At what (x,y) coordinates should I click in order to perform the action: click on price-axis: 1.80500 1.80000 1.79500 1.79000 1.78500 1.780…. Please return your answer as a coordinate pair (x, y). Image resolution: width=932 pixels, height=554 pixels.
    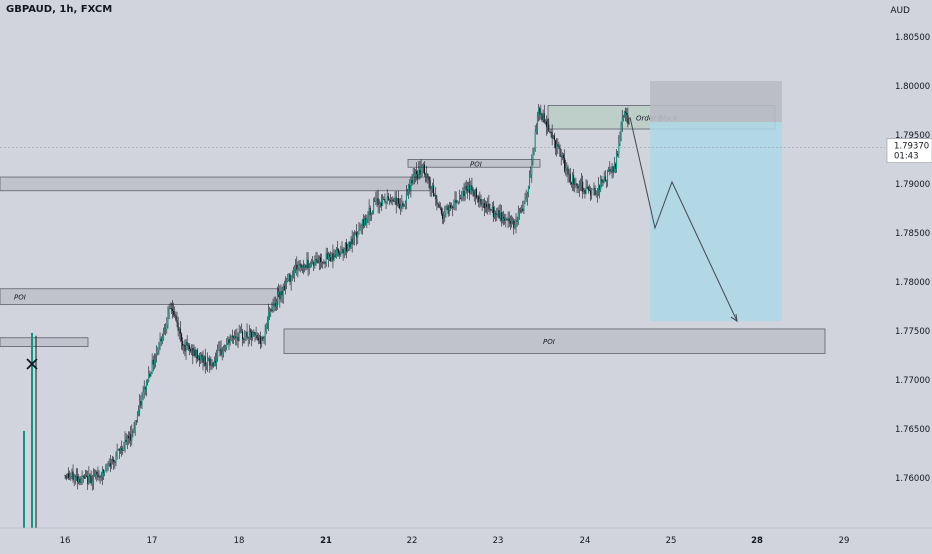
    Looking at the image, I should click on (908, 275).